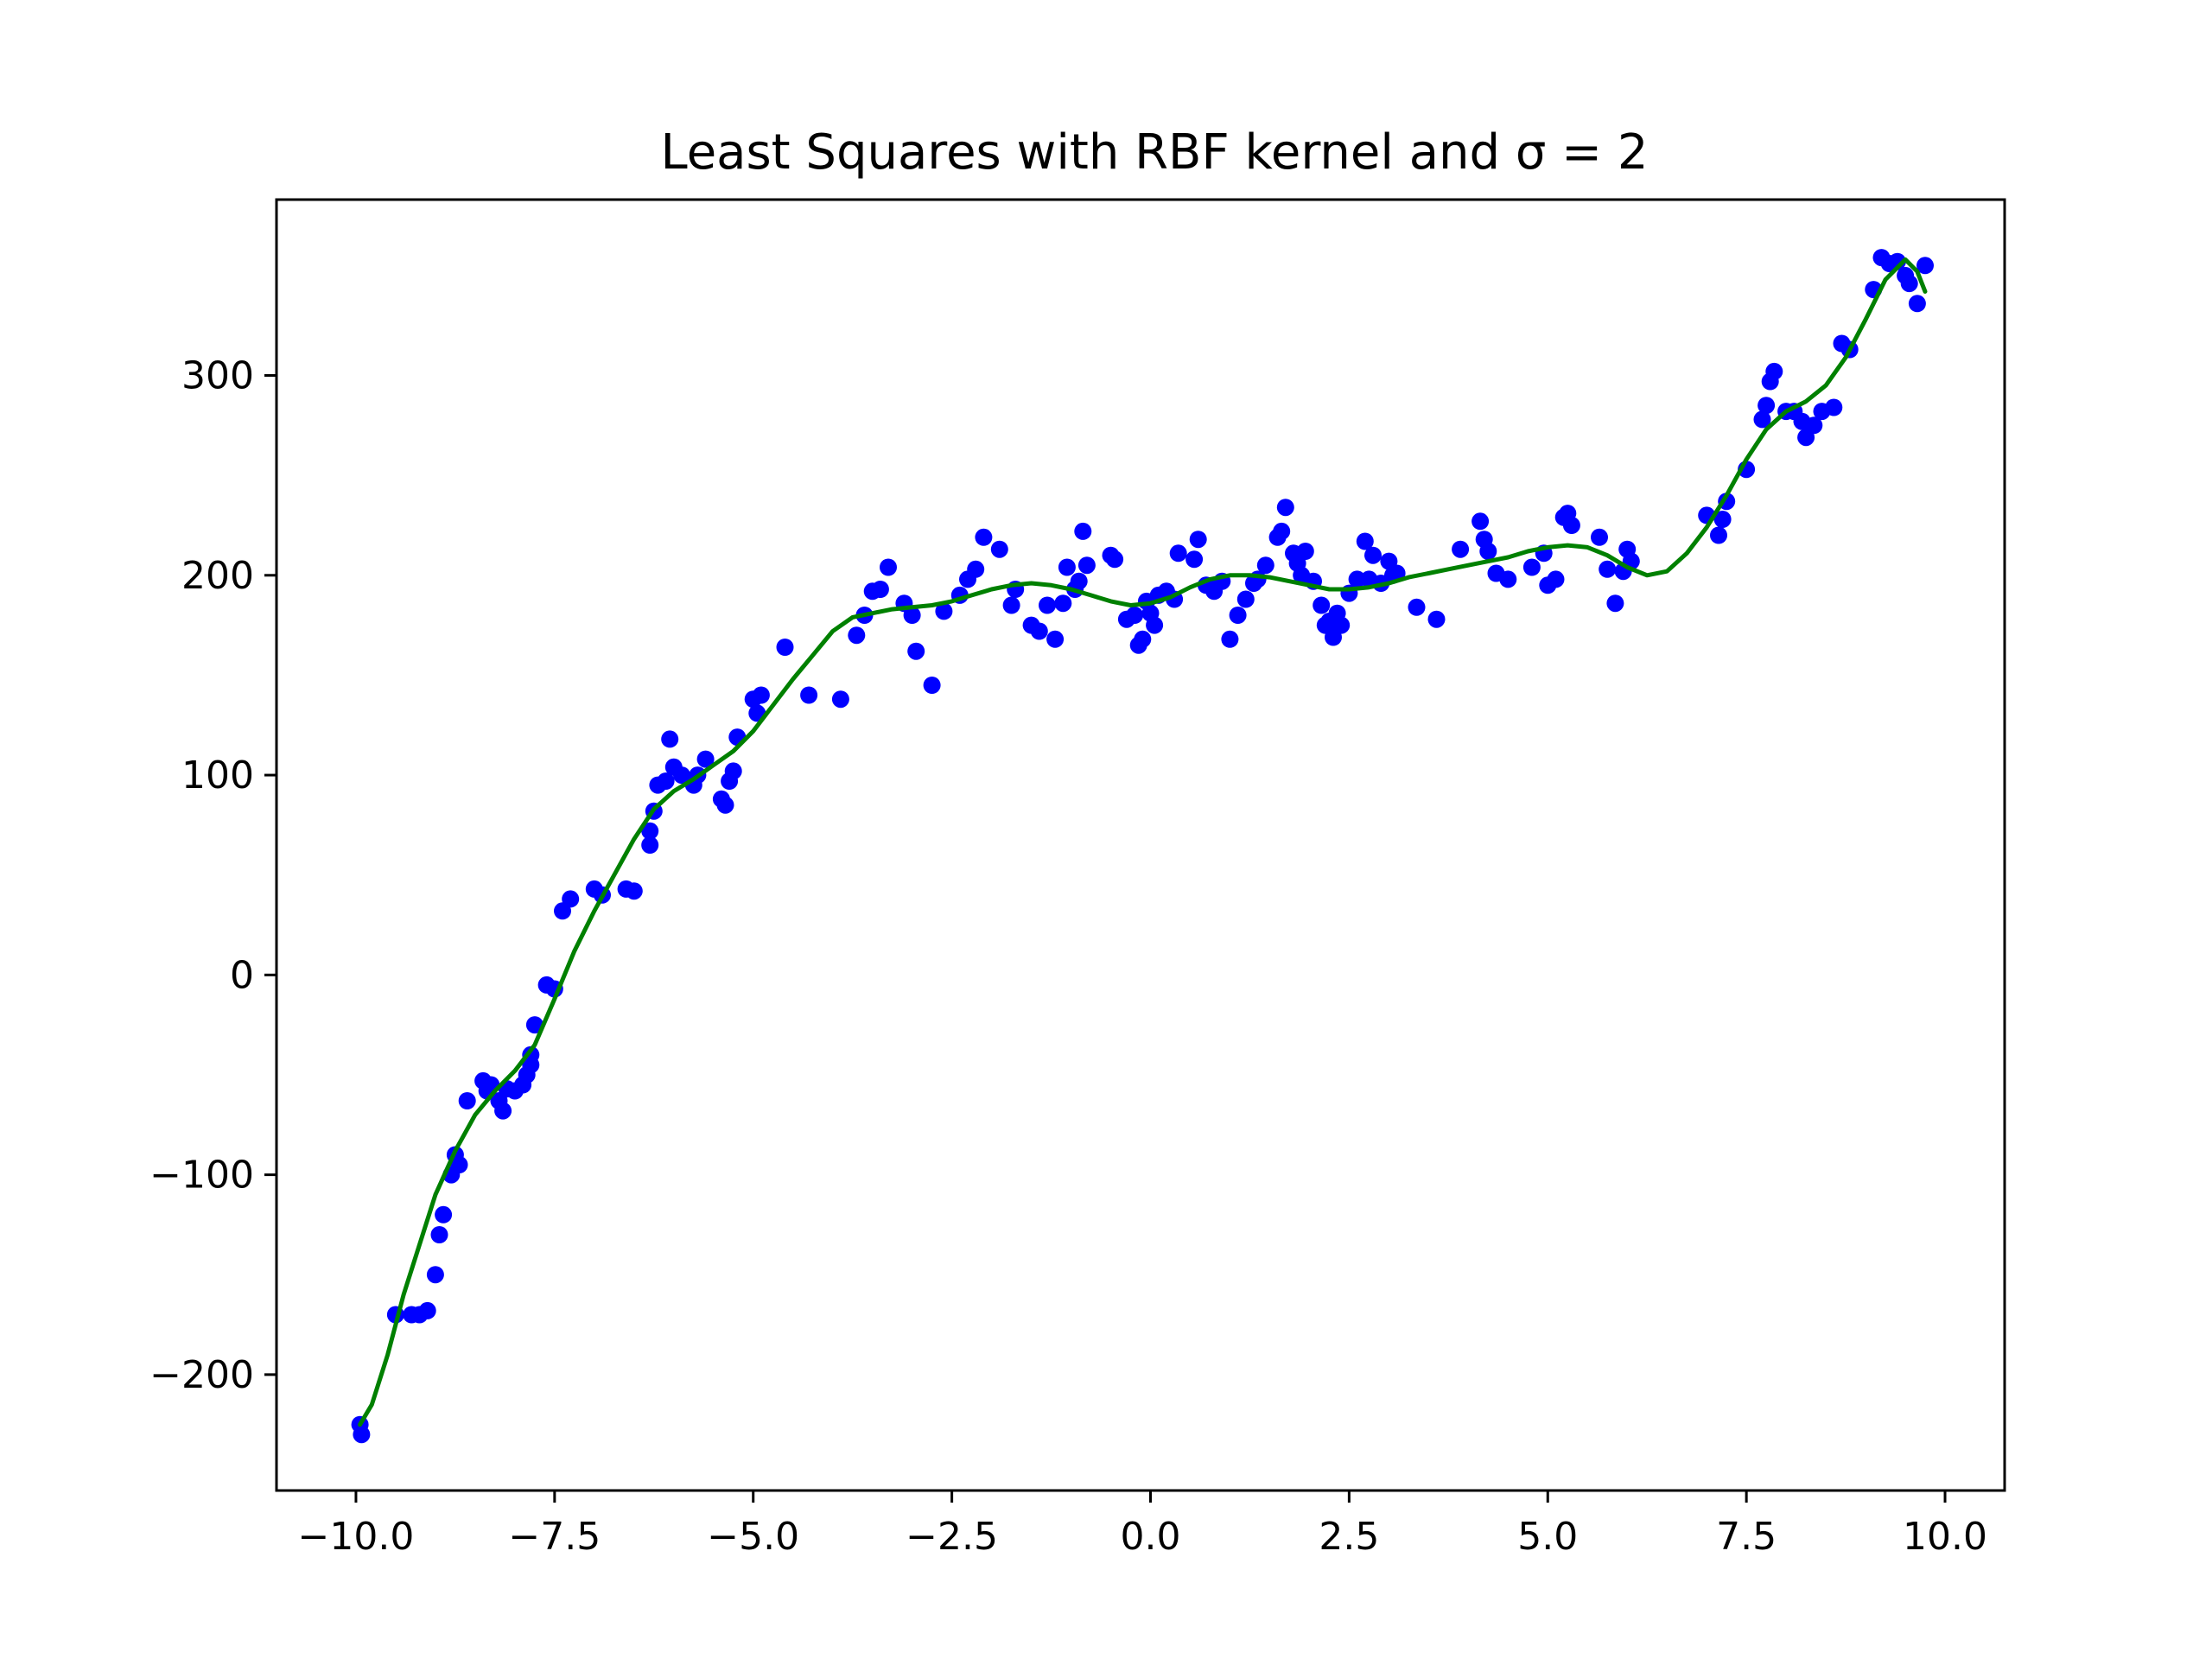  I want to click on x-tick-label: 10.0, so click(1945, 1537).